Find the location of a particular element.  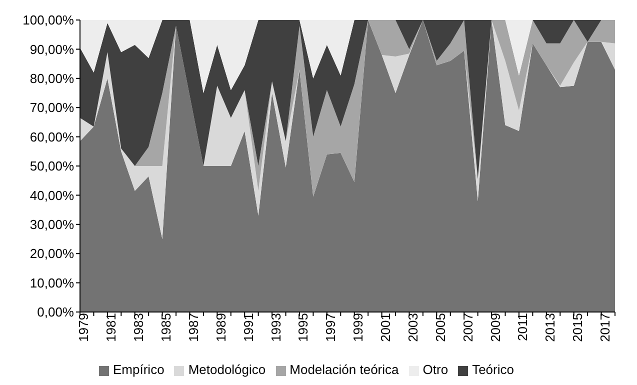

legend-label: Otro is located at coordinates (435, 369).